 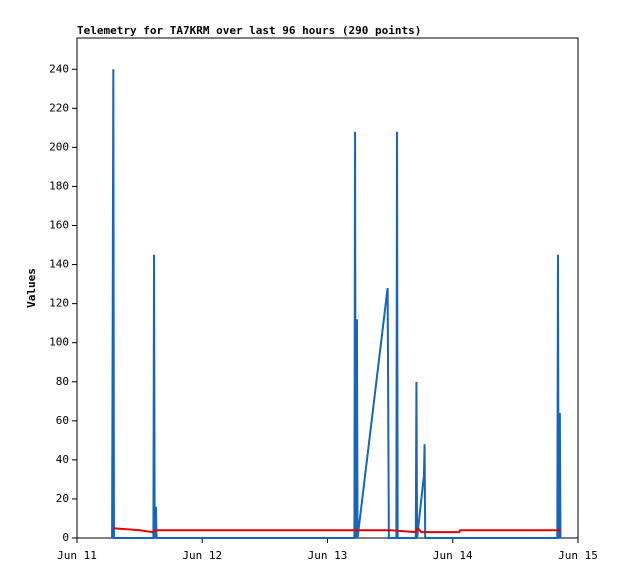 What do you see at coordinates (62, 459) in the screenshot?
I see `y-tick-label: 40` at bounding box center [62, 459].